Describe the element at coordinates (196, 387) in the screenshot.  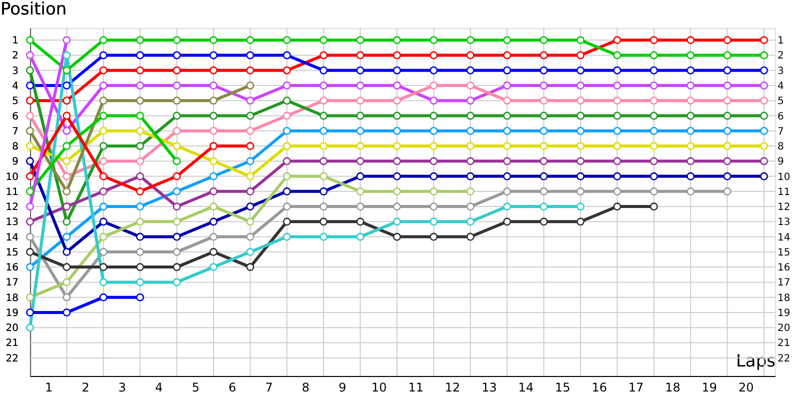
I see `x-tick-label: 5` at that location.